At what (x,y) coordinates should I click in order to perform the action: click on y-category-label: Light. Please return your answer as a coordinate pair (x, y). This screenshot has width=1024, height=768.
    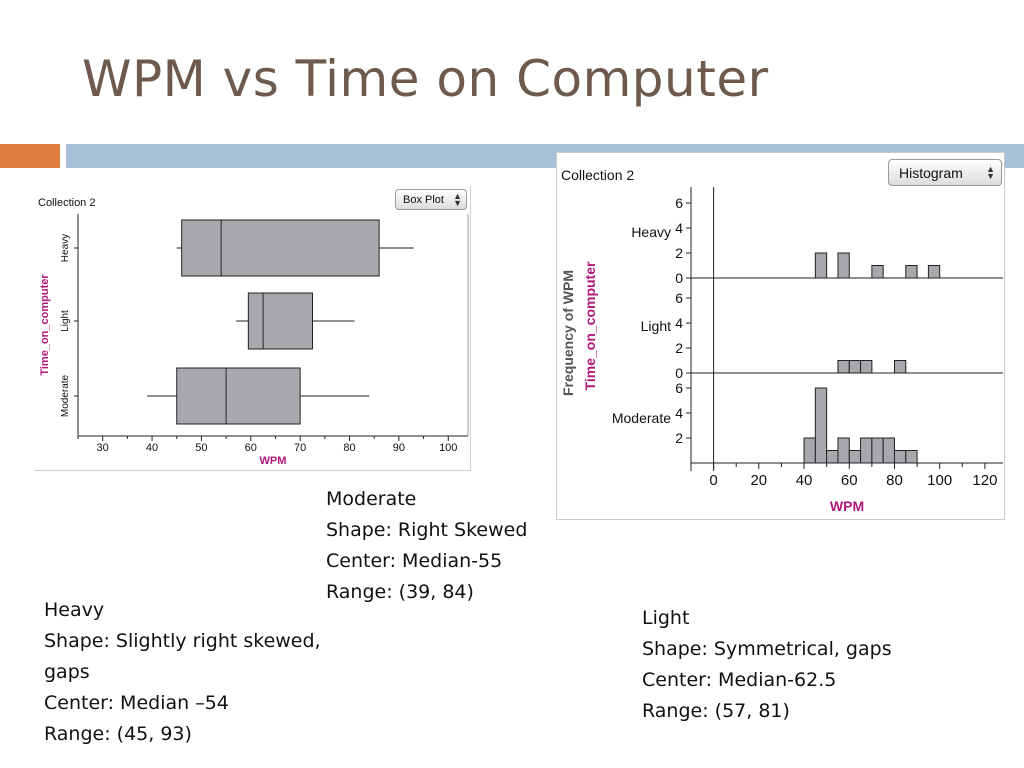
    Looking at the image, I should click on (65, 321).